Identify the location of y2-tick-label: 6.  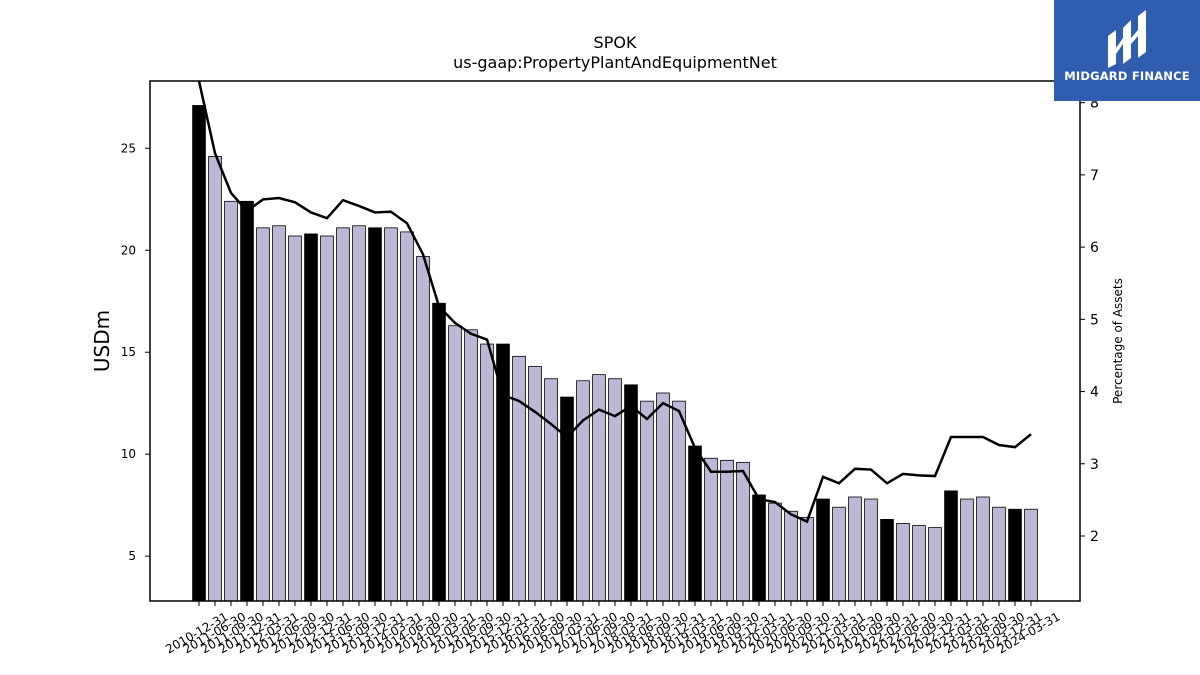
(1094, 248).